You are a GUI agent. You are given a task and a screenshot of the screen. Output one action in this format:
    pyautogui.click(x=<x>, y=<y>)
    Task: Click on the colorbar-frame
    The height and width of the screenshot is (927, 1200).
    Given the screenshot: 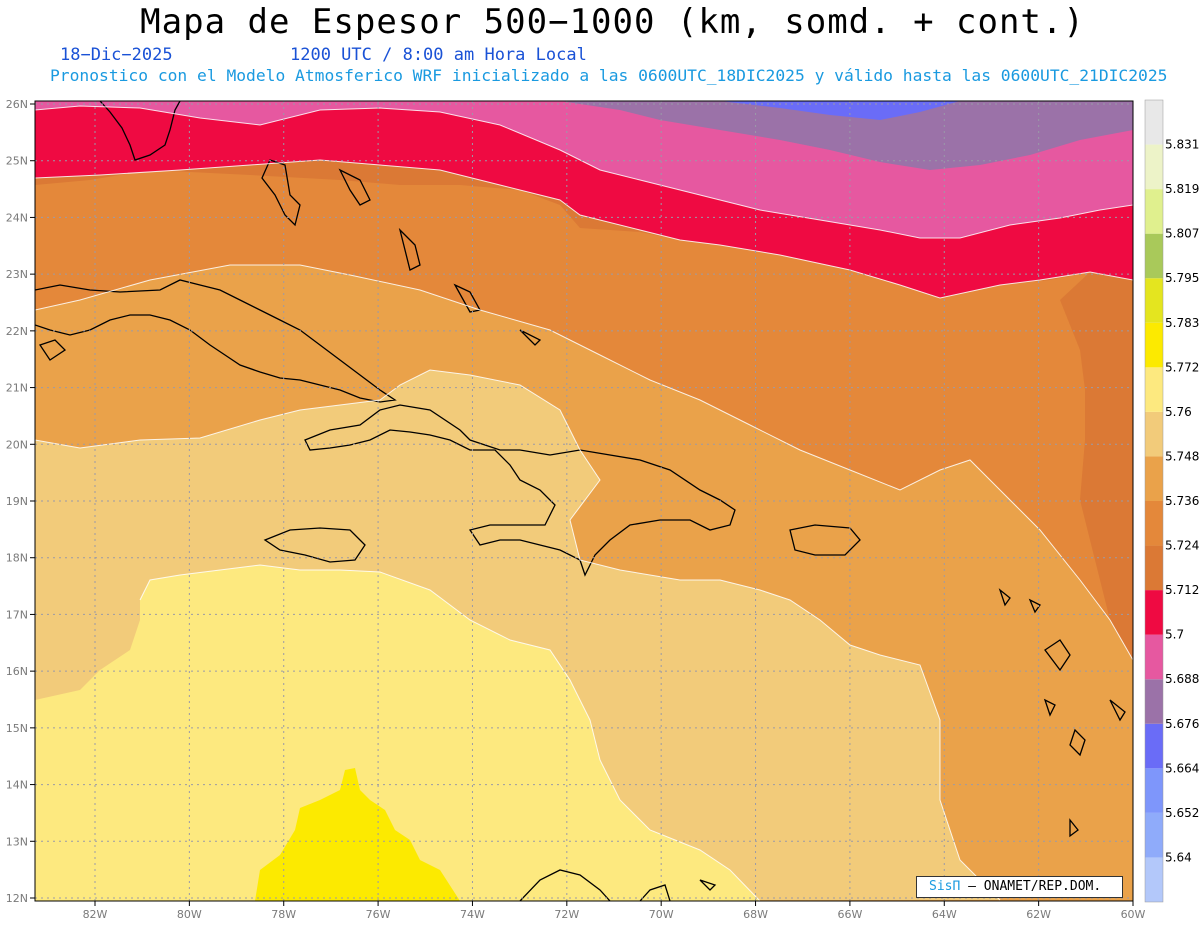 What is the action you would take?
    pyautogui.click(x=1154, y=501)
    